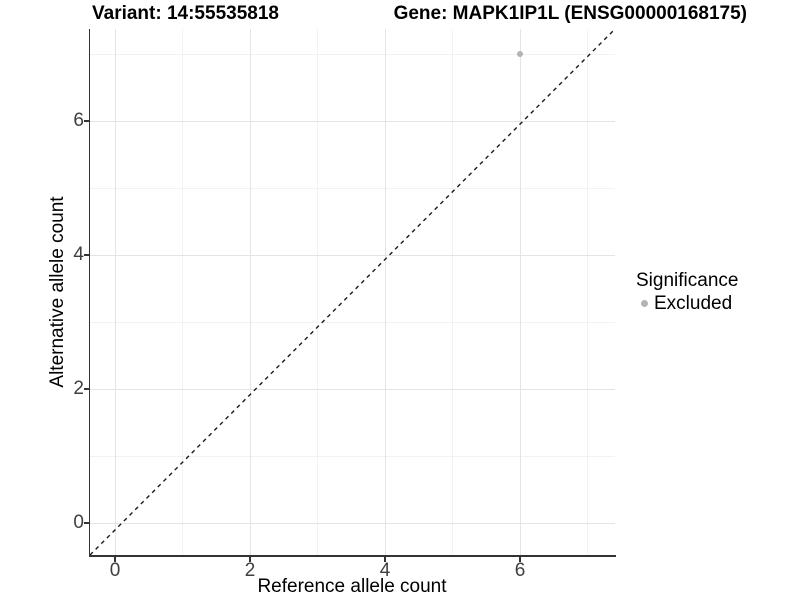  I want to click on legend-key-dot-icon, so click(644, 303).